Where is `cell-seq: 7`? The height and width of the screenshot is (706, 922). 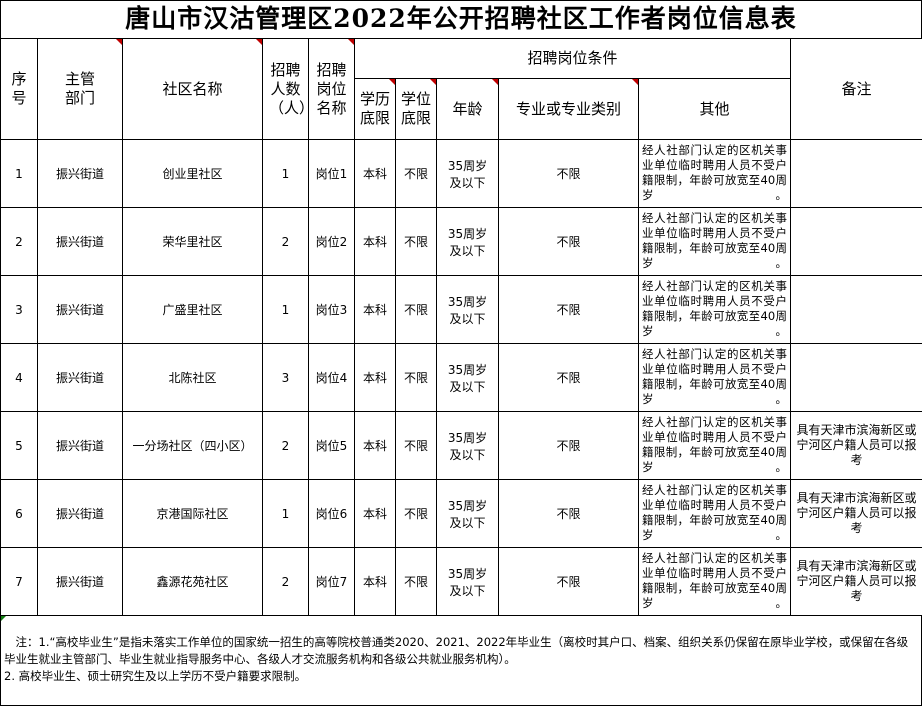 cell-seq: 7 is located at coordinates (19, 582).